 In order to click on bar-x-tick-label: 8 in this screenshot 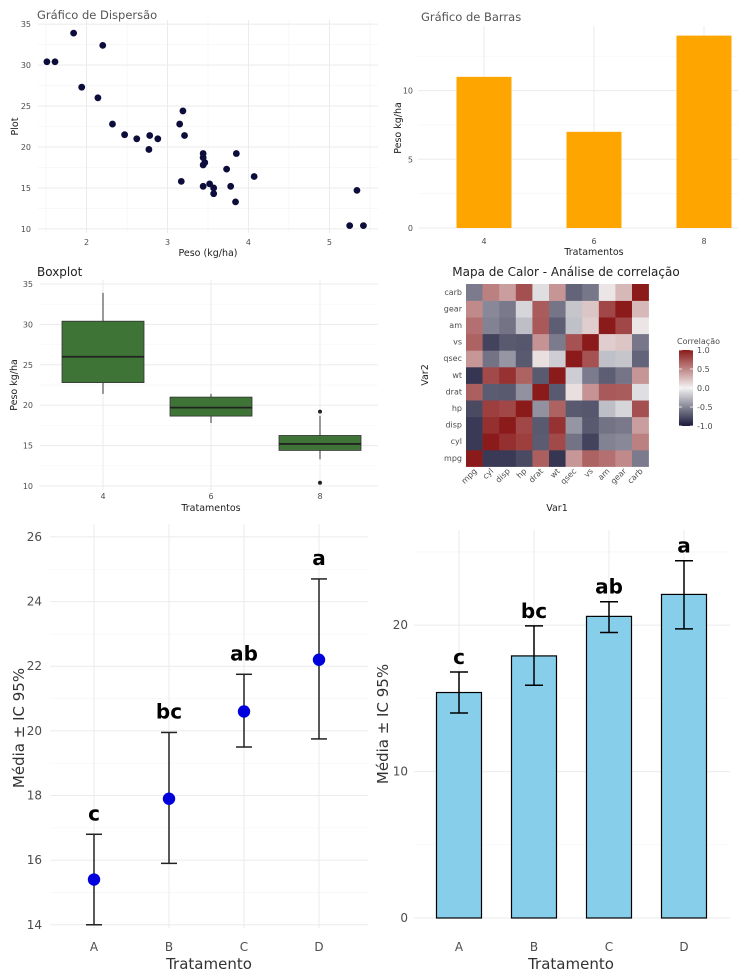, I will do `click(703, 241)`.